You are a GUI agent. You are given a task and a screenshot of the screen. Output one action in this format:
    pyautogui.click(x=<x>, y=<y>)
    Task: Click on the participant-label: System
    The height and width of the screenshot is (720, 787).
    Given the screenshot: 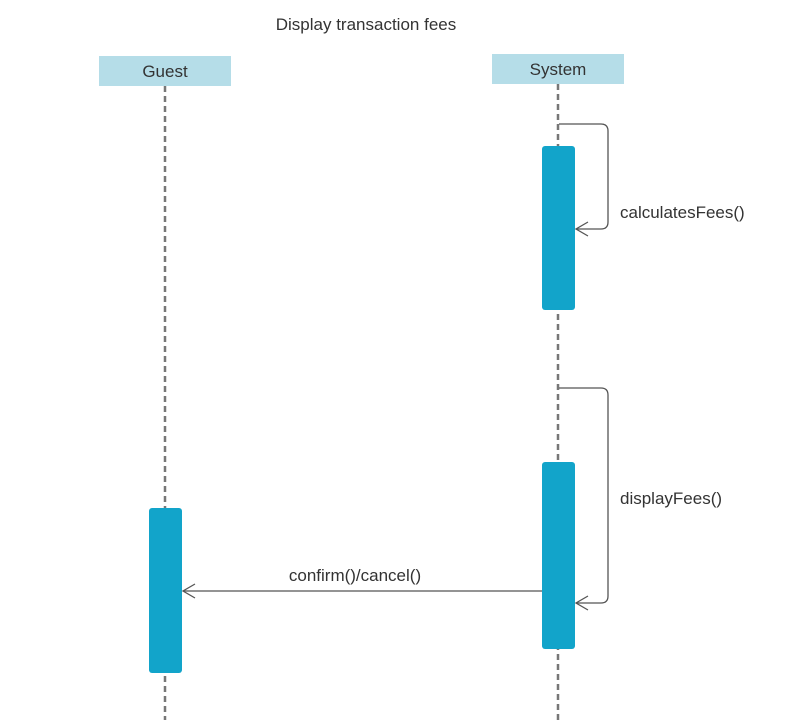 What is the action you would take?
    pyautogui.click(x=558, y=69)
    